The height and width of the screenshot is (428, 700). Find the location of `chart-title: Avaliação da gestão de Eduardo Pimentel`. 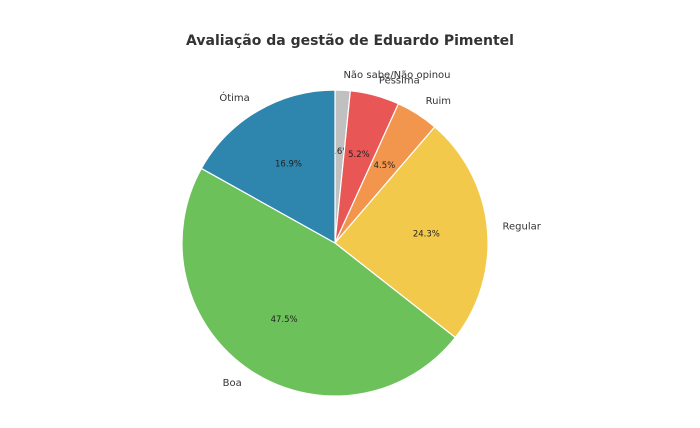

chart-title: Avaliação da gestão de Eduardo Pimentel is located at coordinates (350, 41).